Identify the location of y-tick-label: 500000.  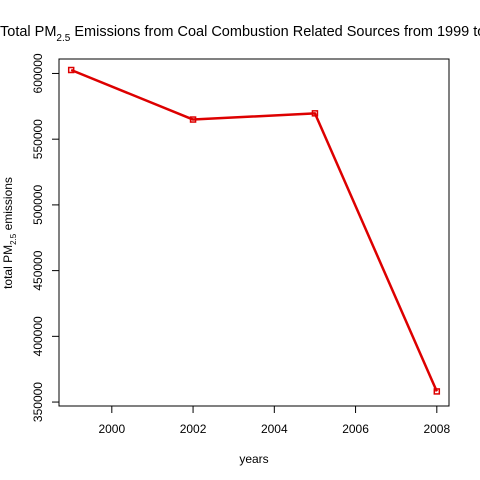
(38, 205).